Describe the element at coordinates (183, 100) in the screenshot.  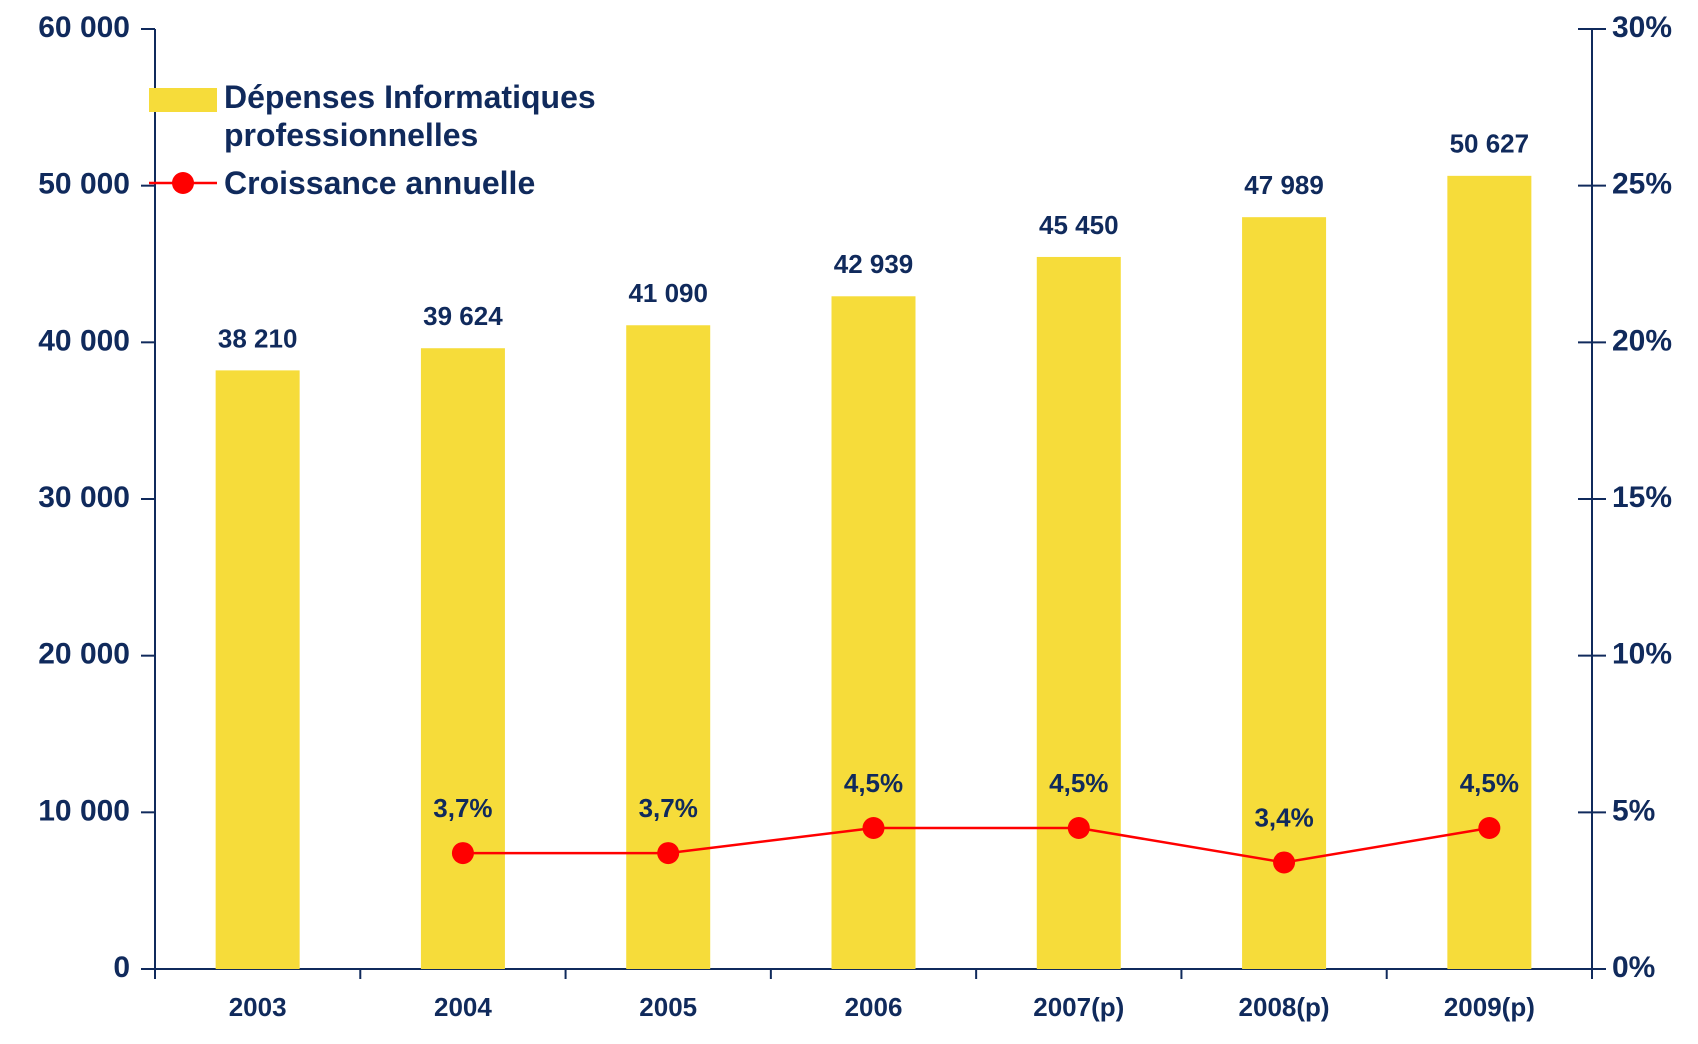
I see `legend-swatch` at that location.